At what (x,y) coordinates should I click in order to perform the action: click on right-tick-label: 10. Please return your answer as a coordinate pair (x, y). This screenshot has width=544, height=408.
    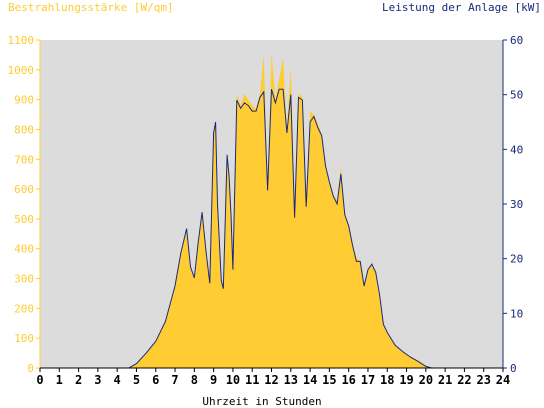
    Looking at the image, I should click on (516, 313).